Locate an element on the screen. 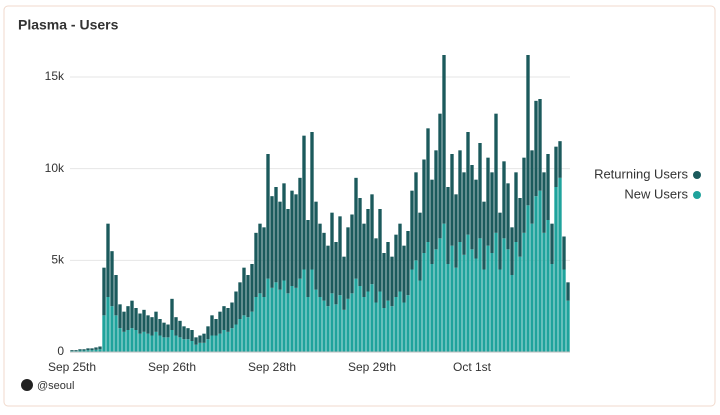 This screenshot has width=720, height=415. y-tick-label: 5k is located at coordinates (58, 260).